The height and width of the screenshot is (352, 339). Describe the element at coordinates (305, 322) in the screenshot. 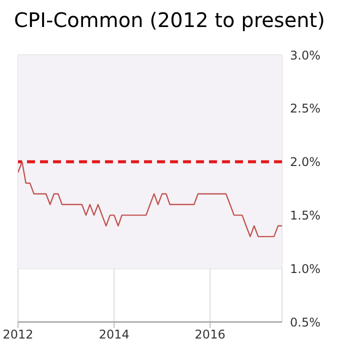

I see `y-tick-label: 0.5%` at that location.